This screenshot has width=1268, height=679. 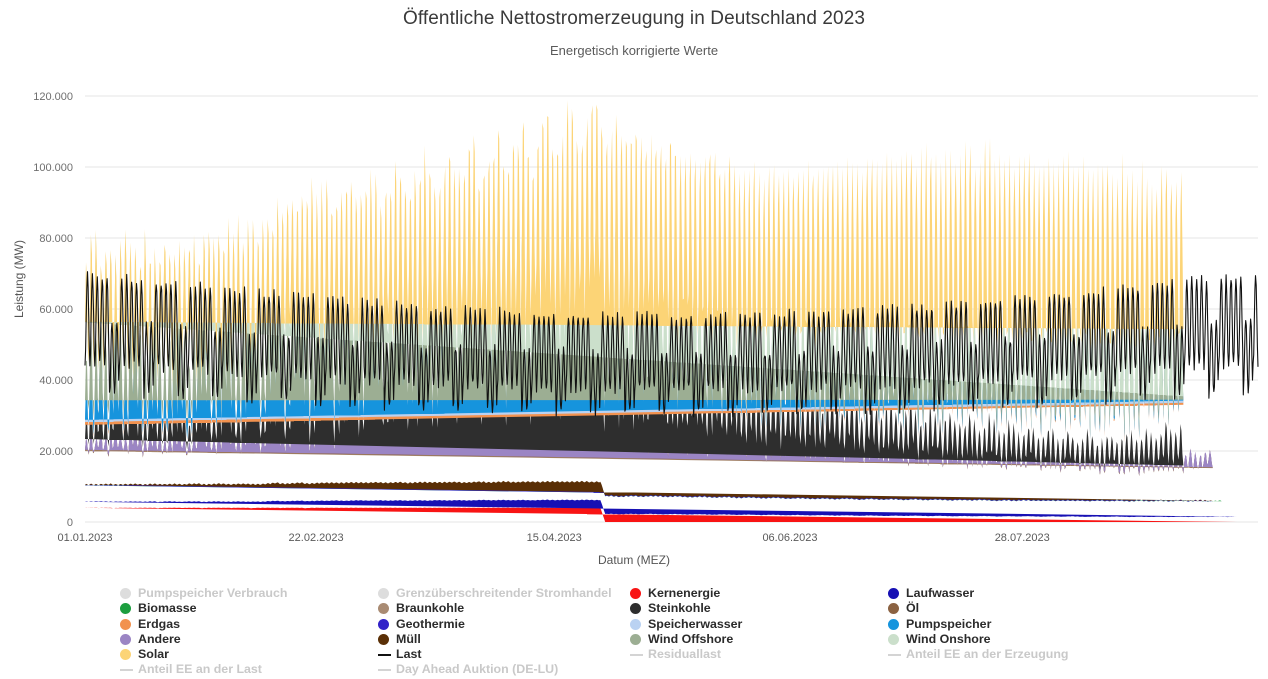 What do you see at coordinates (249, 608) in the screenshot?
I see `legend-item-biomasse: Biomasse` at bounding box center [249, 608].